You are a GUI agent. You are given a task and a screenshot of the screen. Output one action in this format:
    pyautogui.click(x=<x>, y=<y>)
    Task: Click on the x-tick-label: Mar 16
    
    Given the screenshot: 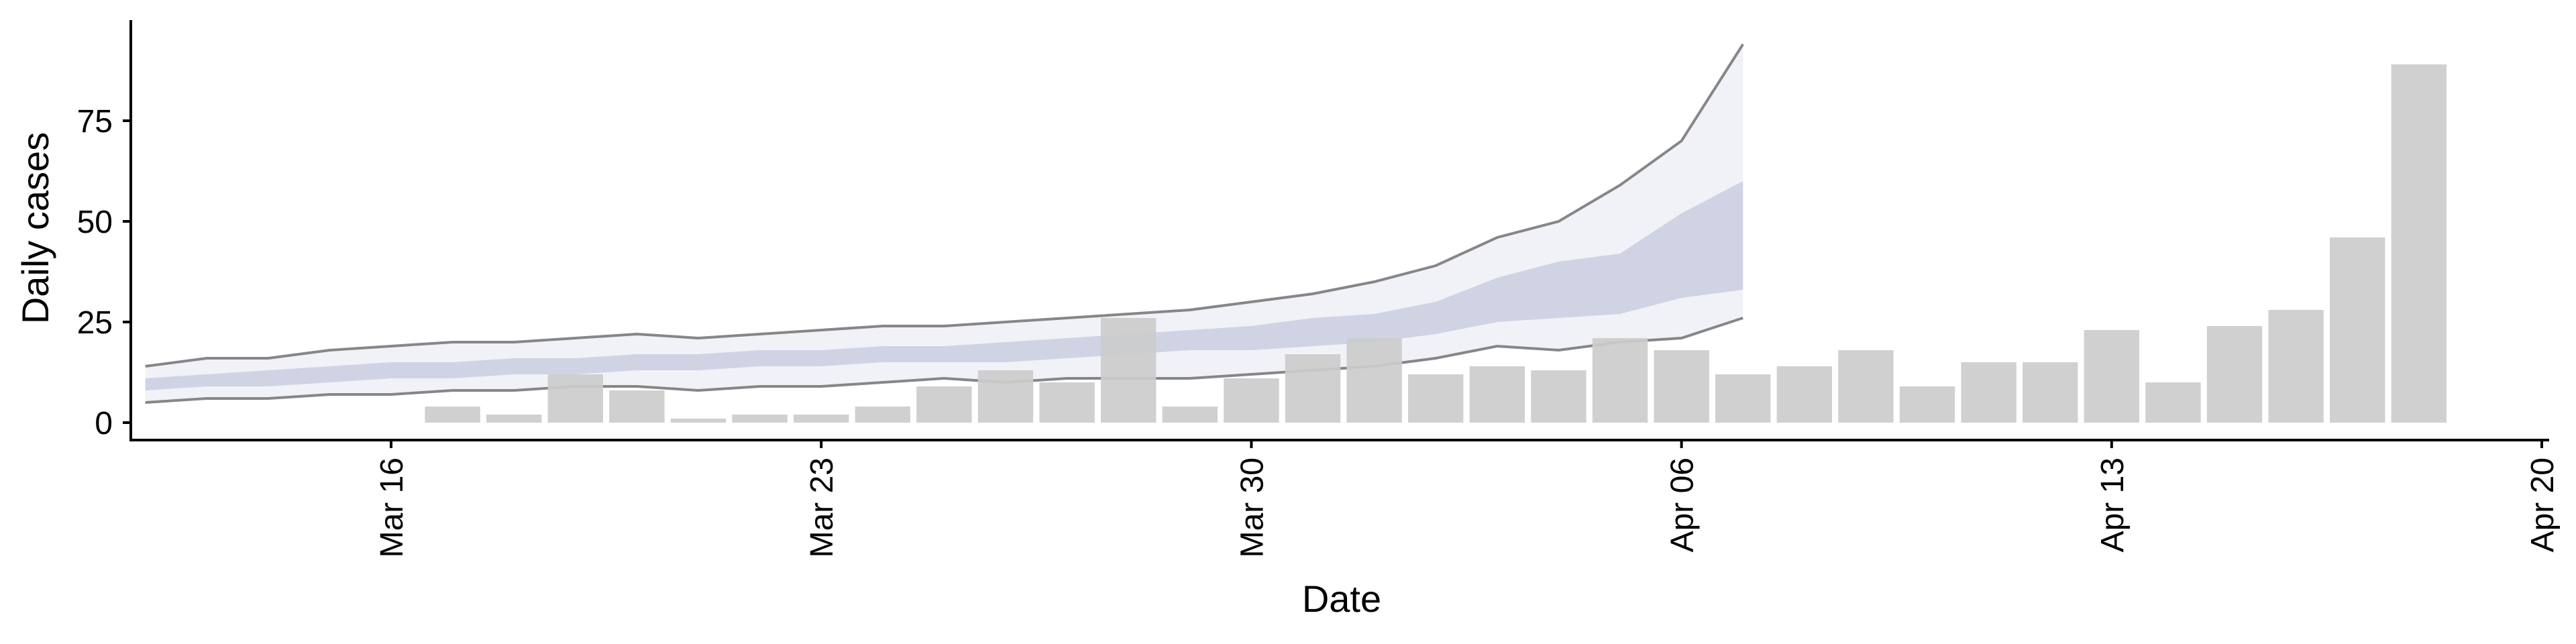 What is the action you would take?
    pyautogui.click(x=392, y=507)
    